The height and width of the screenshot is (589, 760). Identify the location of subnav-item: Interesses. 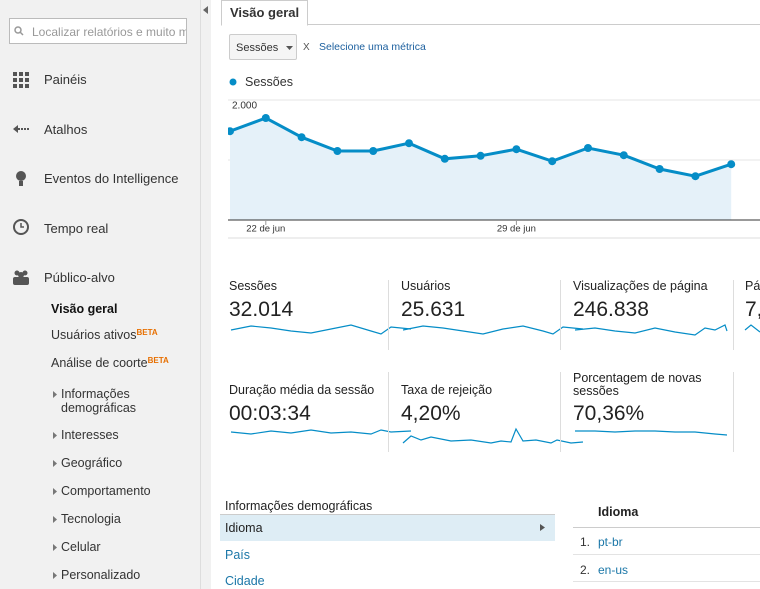
(116, 435).